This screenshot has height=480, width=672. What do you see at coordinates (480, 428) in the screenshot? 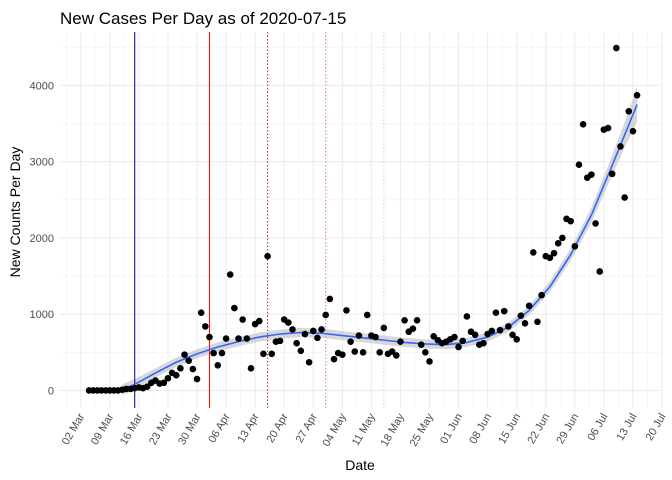
I see `x-tick-label: 08 Jun` at bounding box center [480, 428].